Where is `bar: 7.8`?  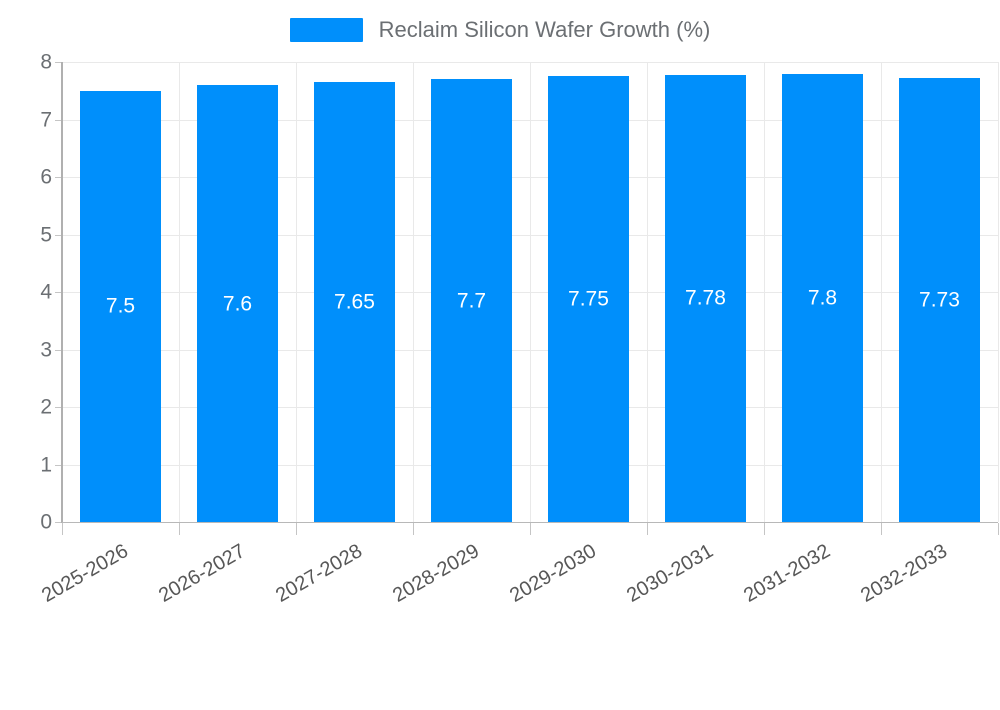 bar: 7.8 is located at coordinates (822, 297).